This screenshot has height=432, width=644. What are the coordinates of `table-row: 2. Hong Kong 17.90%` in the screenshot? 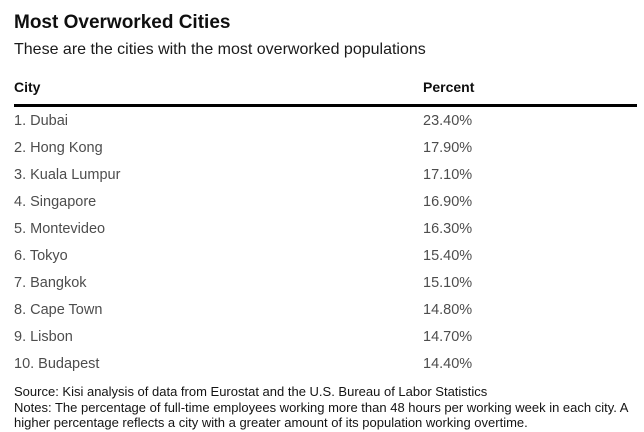 It's located at (325, 147).